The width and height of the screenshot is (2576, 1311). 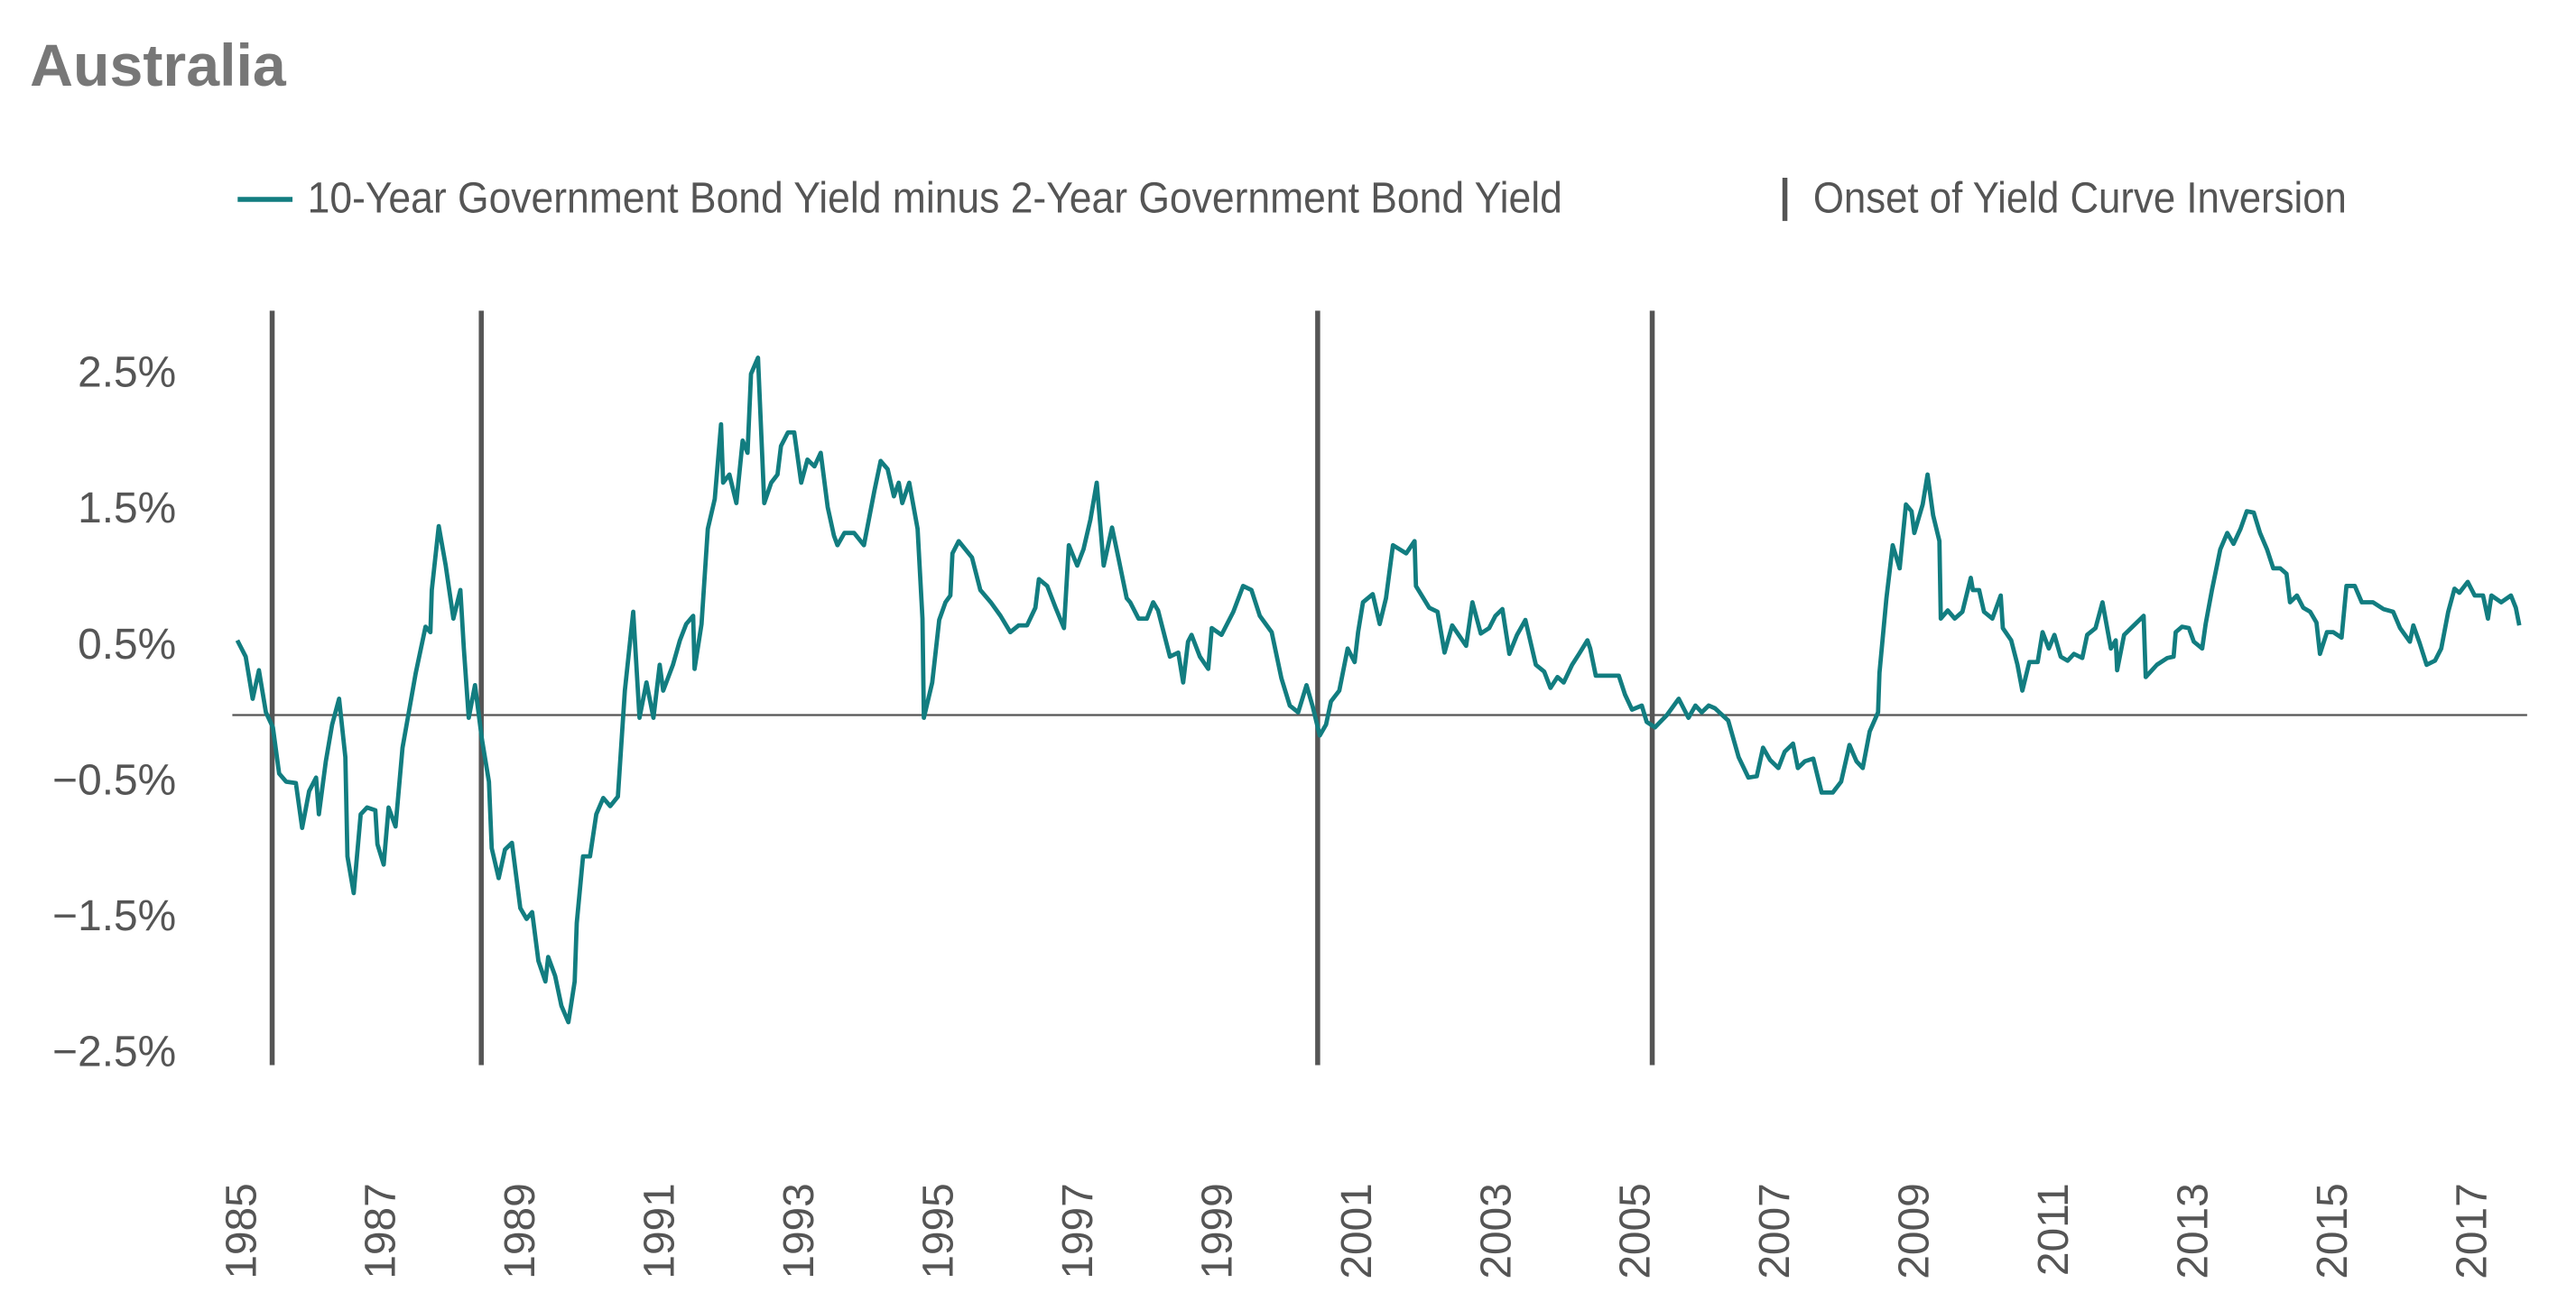 I want to click on legend-label: Onset of Yield Curve Inversion, so click(x=2080, y=198).